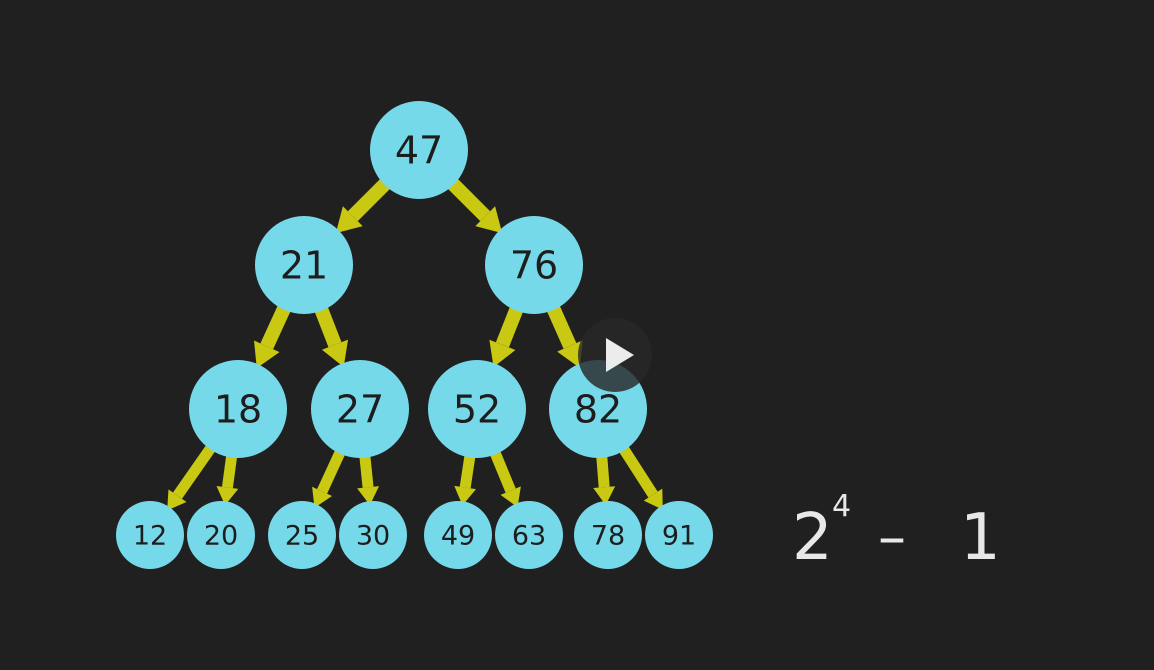 This screenshot has width=1154, height=670. I want to click on node-value: 63, so click(529, 536).